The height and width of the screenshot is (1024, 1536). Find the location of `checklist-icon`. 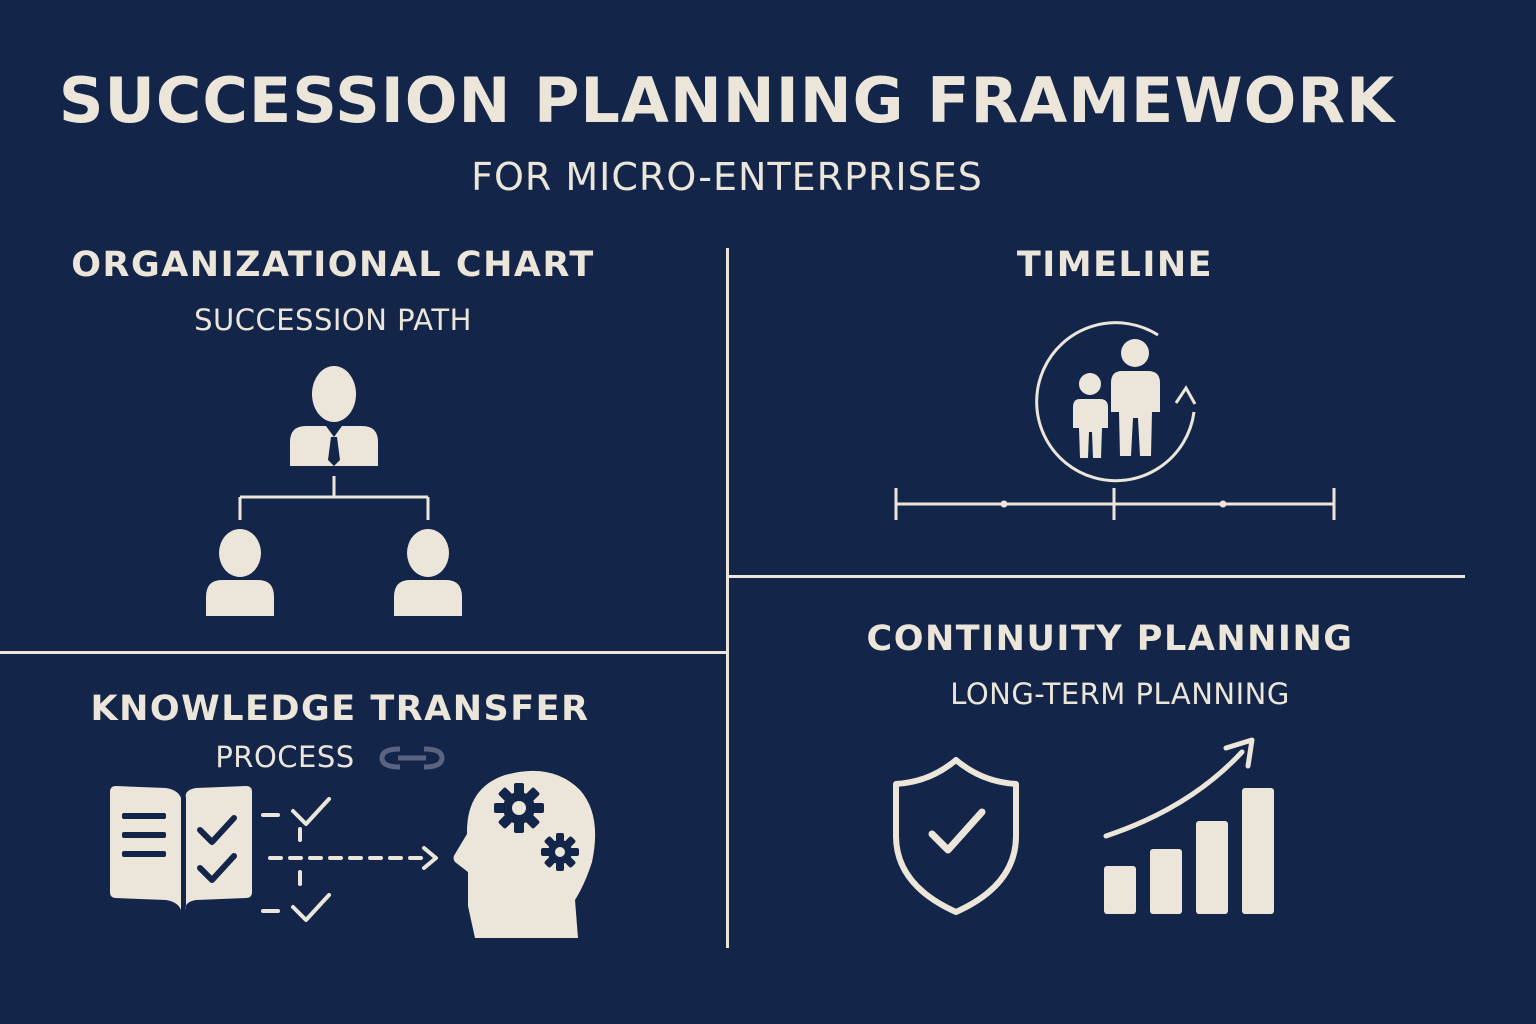

checklist-icon is located at coordinates (349, 859).